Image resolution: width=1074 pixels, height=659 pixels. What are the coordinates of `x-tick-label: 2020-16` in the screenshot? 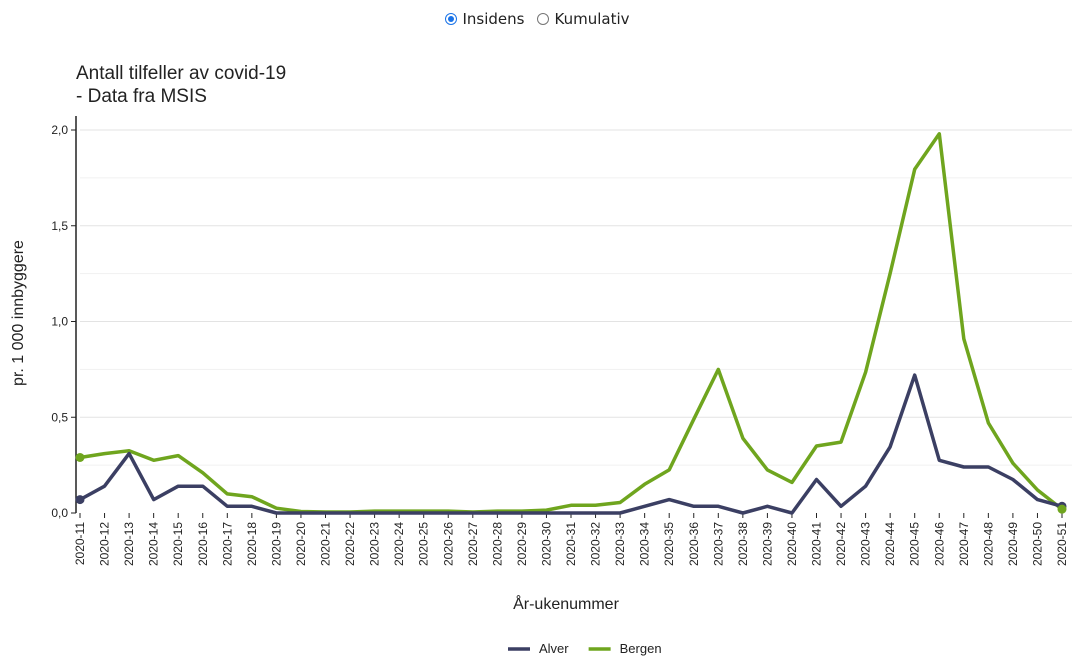 It's located at (203, 544).